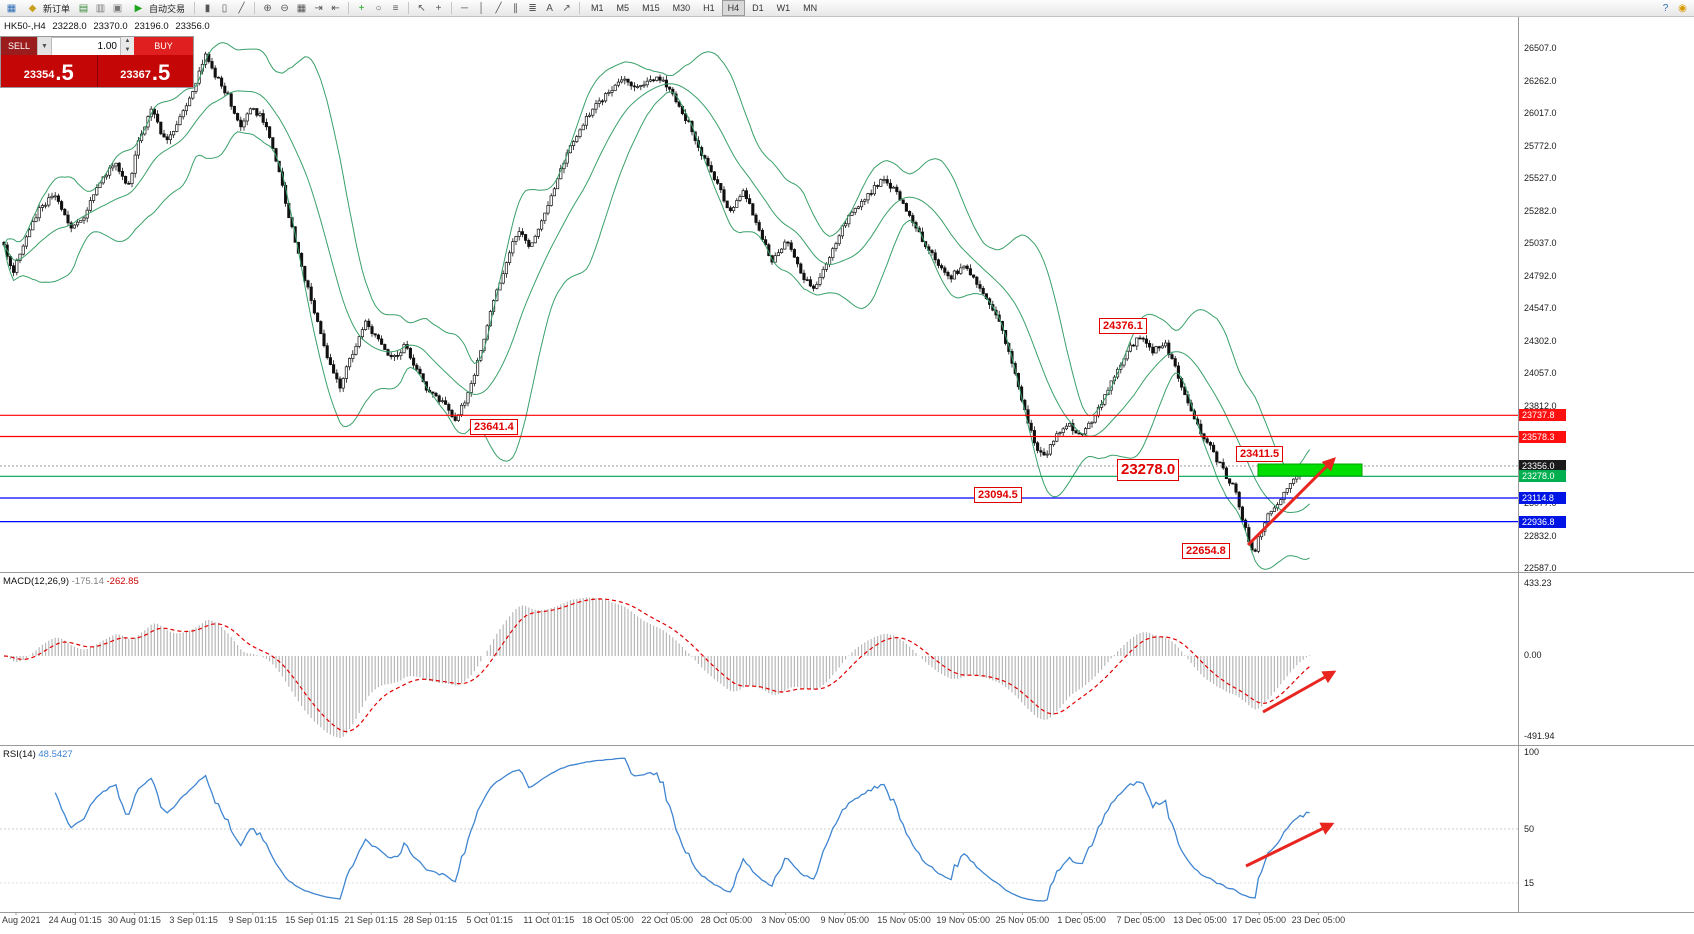 Image resolution: width=1694 pixels, height=934 pixels. I want to click on zoom-out-icon: ⊖, so click(284, 8).